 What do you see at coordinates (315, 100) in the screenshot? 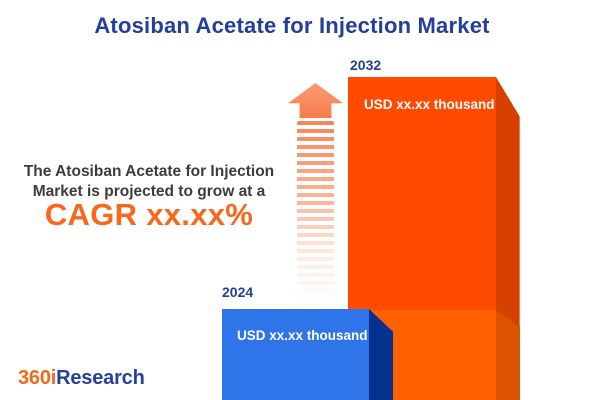
I see `arrow-head-icon` at bounding box center [315, 100].